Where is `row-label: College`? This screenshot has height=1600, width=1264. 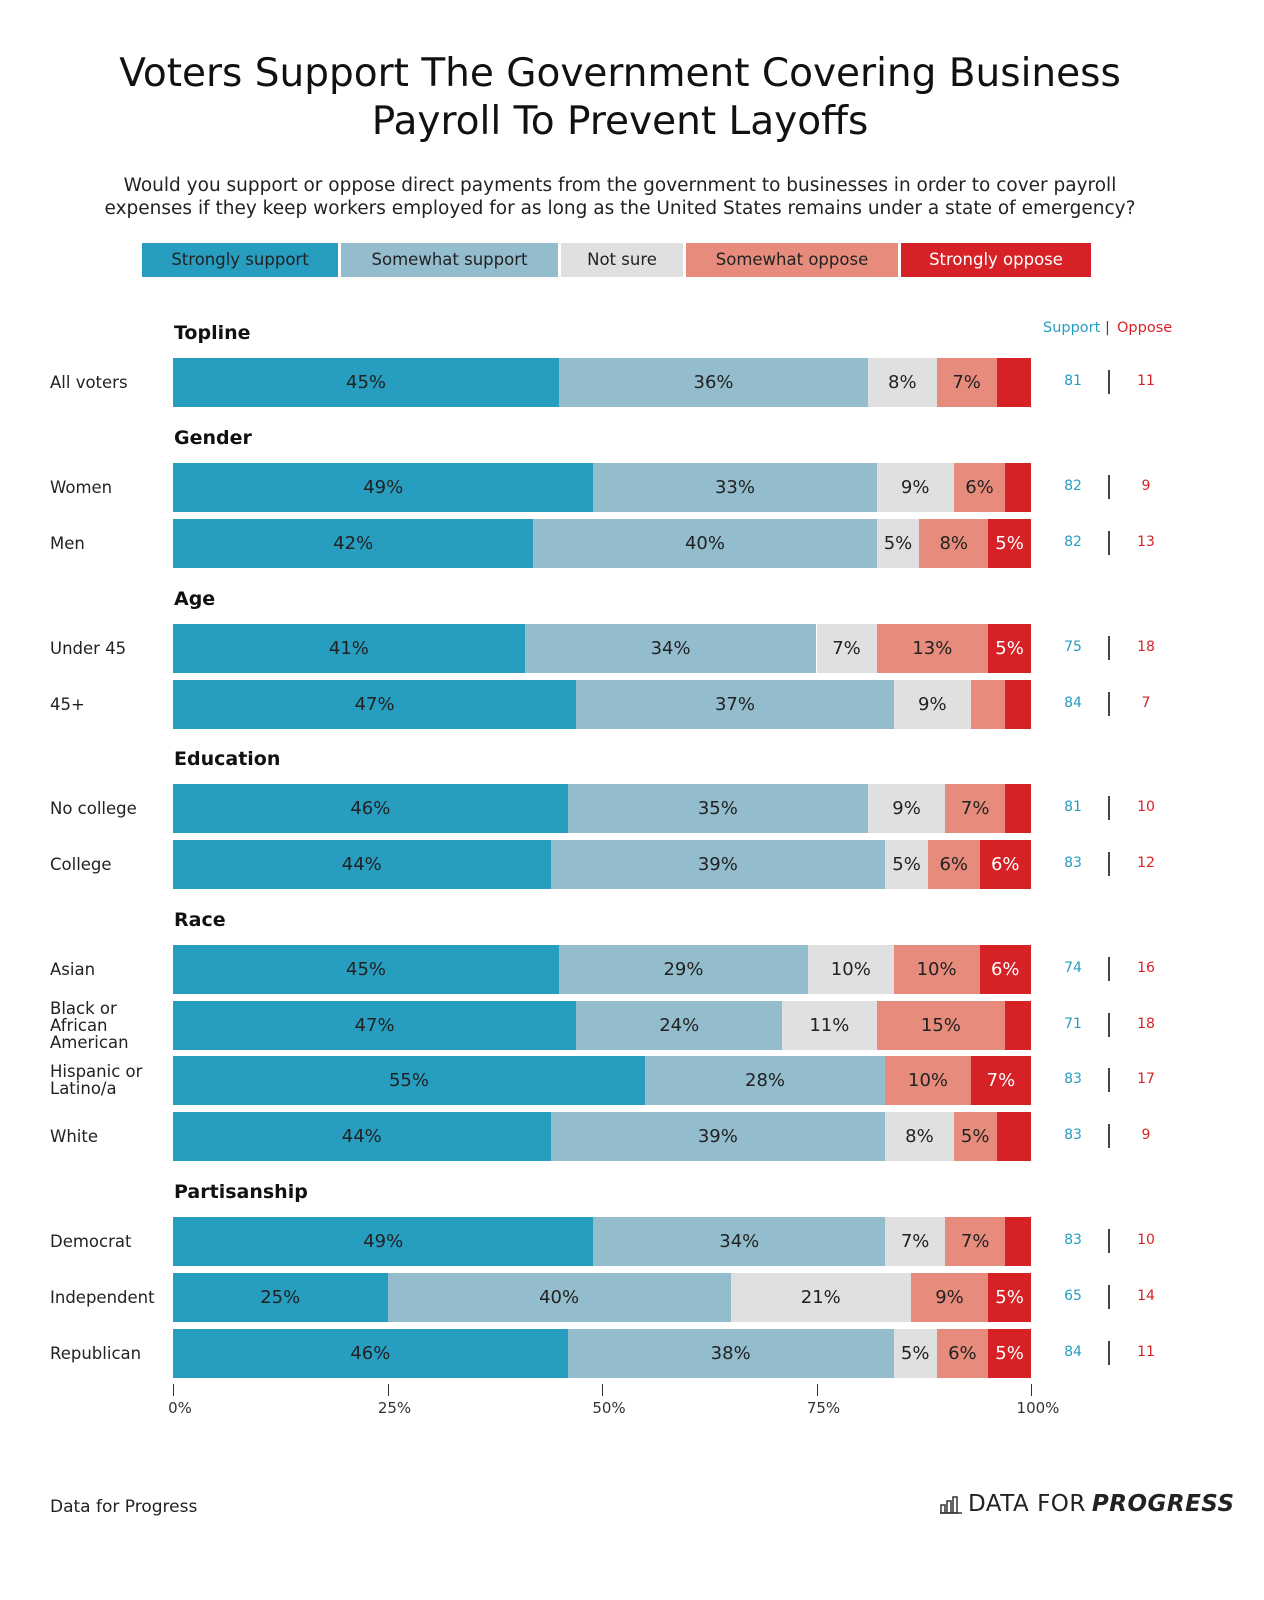 row-label: College is located at coordinates (81, 864).